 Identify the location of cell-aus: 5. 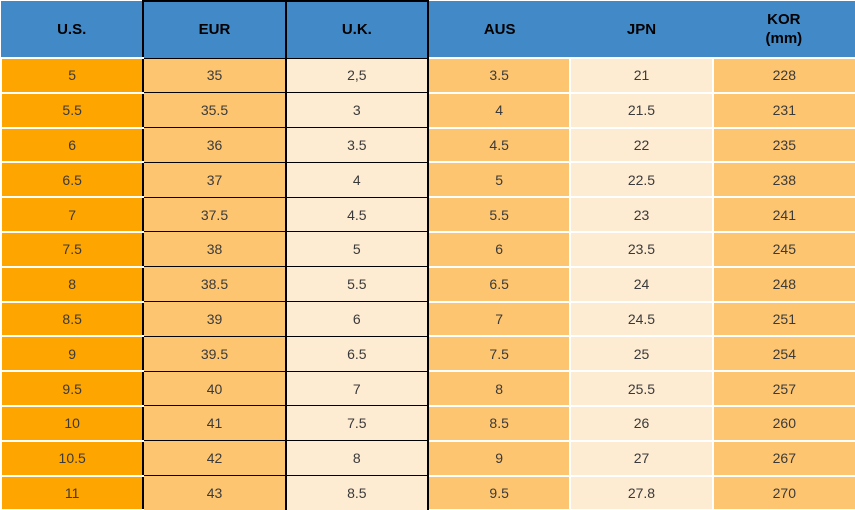
(499, 180).